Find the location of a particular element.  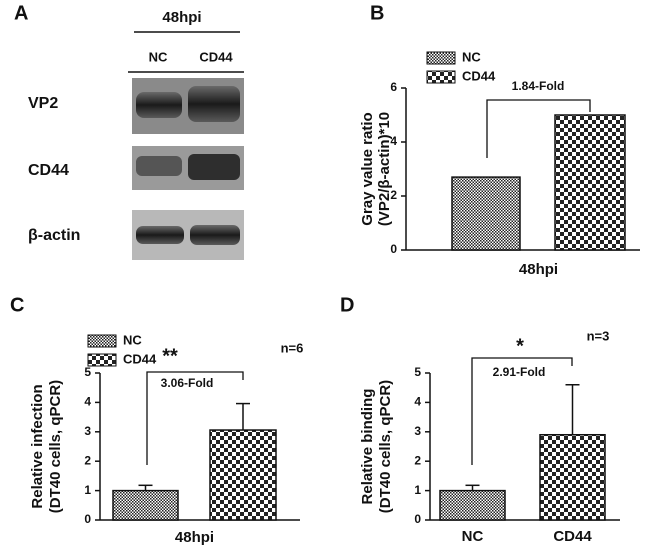

lane-label: NC is located at coordinates (158, 56).